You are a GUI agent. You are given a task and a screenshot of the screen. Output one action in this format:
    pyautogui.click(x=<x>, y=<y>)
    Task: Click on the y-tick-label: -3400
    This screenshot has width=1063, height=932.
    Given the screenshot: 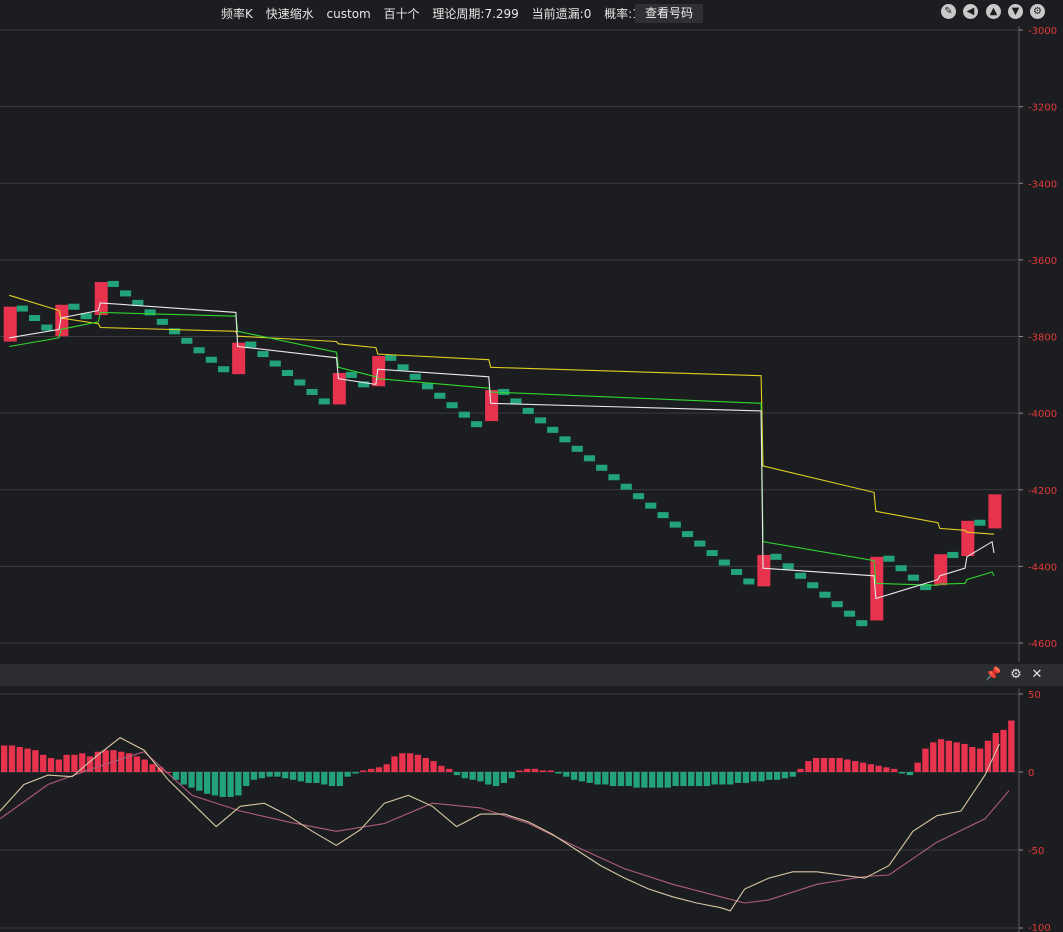 What is the action you would take?
    pyautogui.click(x=1042, y=184)
    